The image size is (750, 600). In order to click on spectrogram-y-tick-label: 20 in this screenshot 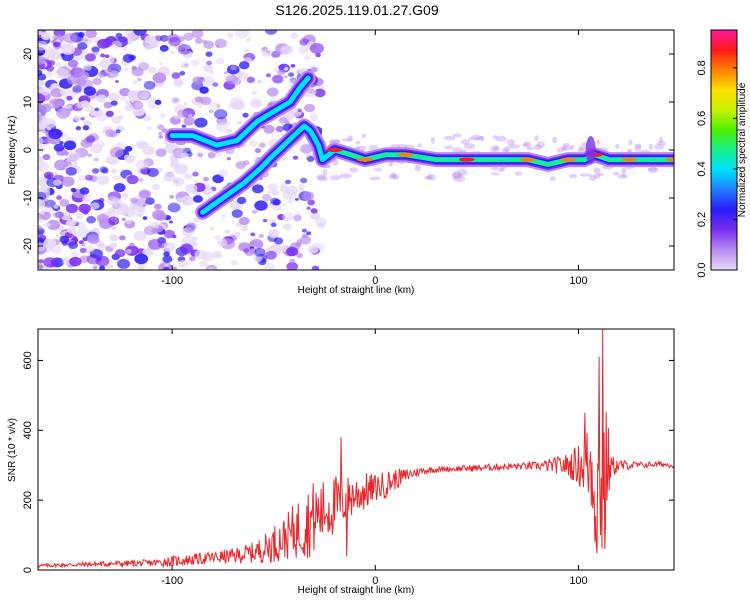, I will do `click(28, 54)`.